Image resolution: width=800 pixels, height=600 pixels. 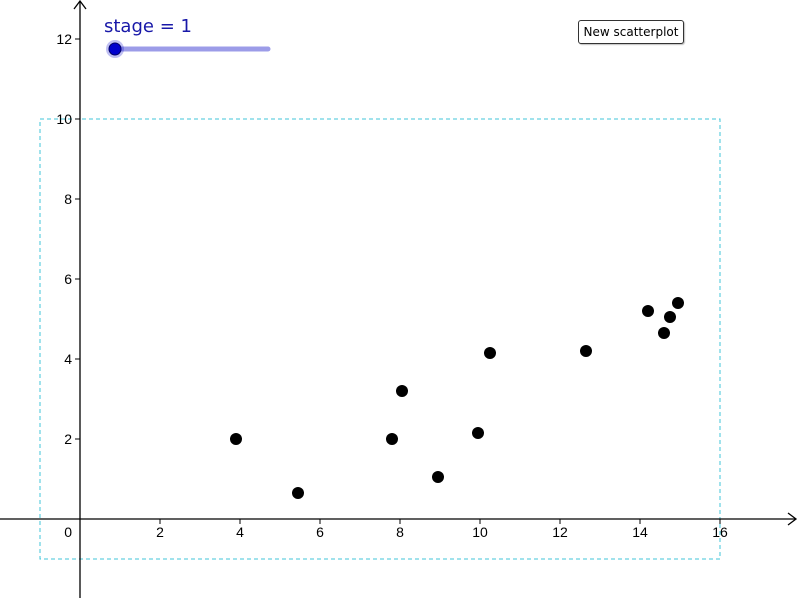 What do you see at coordinates (400, 532) in the screenshot?
I see `x-tick-label: 8` at bounding box center [400, 532].